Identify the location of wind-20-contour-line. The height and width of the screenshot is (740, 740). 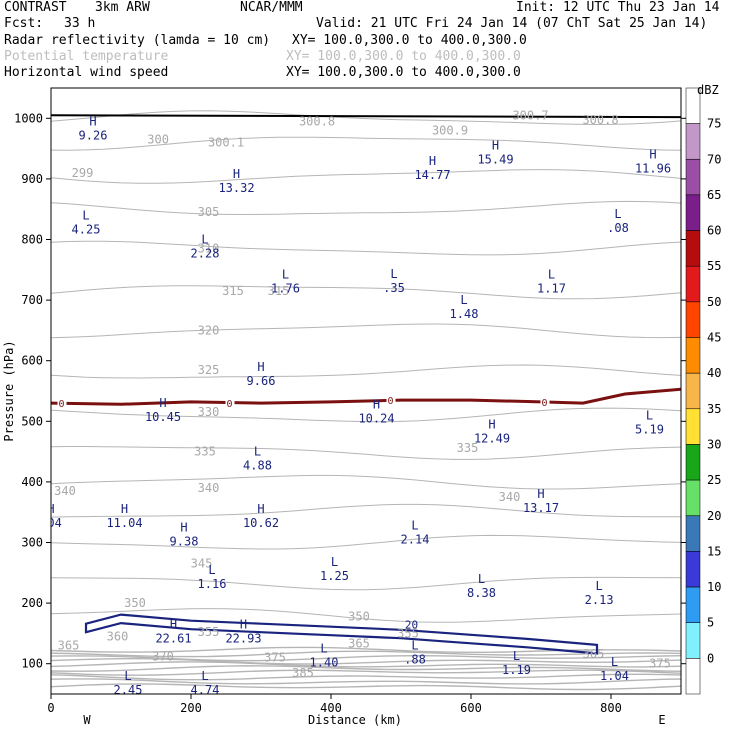
(341, 634).